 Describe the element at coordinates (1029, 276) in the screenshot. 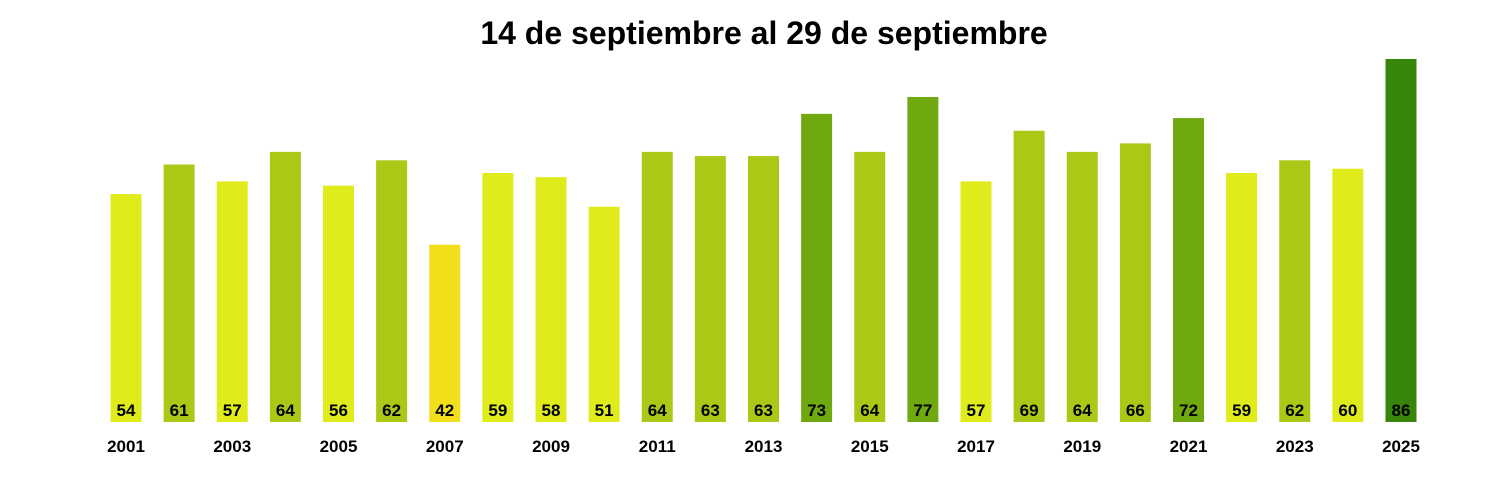

I see `bar-2018` at that location.